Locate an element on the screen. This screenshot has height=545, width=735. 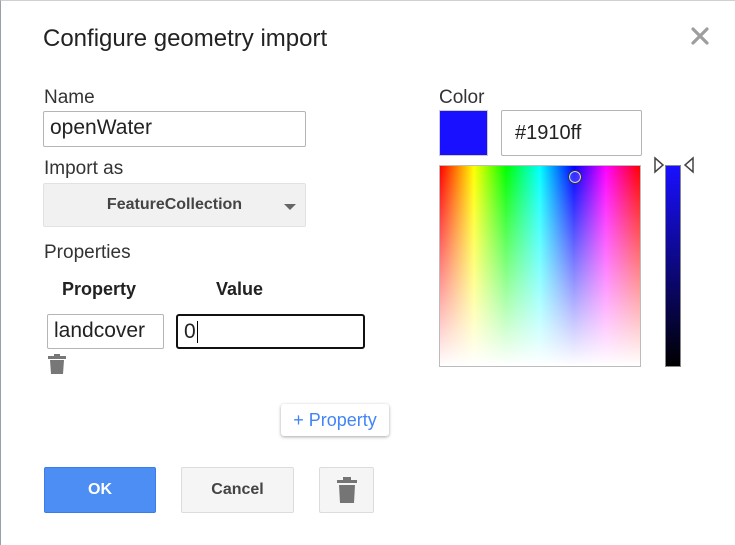
add-property-button: + Property is located at coordinates (335, 420).